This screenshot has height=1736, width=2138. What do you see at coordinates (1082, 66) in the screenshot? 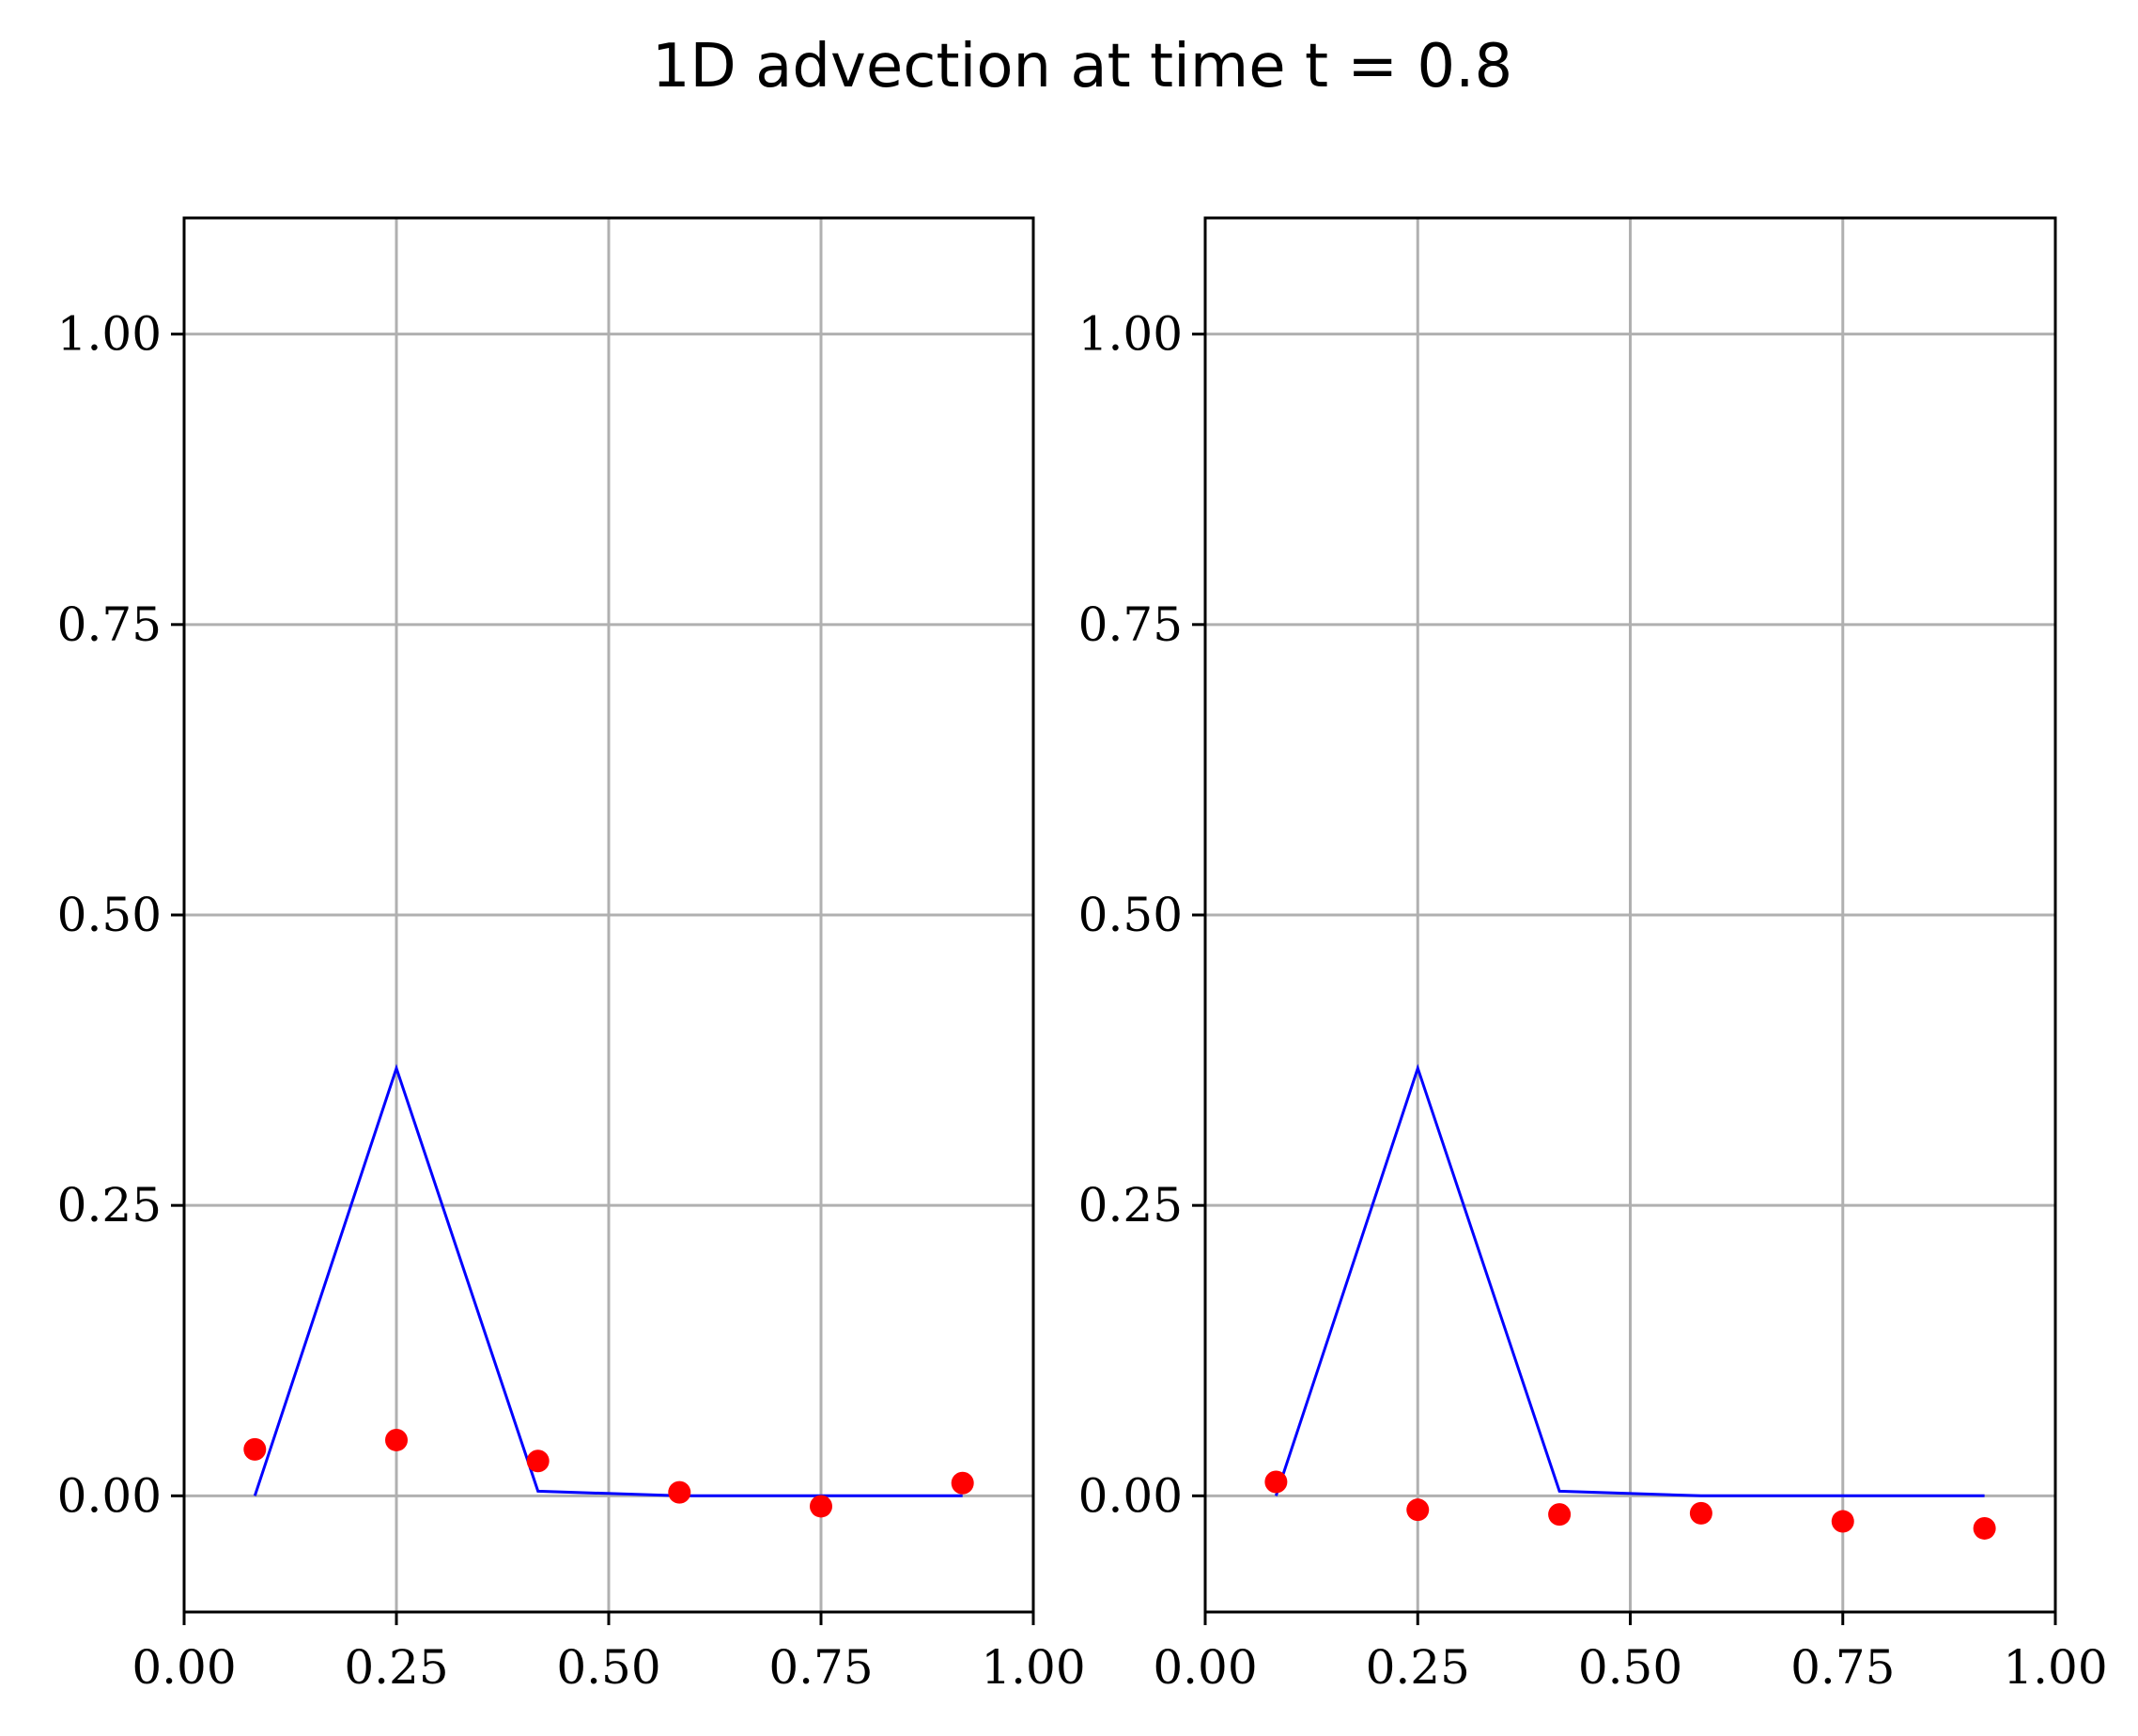
I see `figure-title: 1D advection at time t = 0.8` at bounding box center [1082, 66].